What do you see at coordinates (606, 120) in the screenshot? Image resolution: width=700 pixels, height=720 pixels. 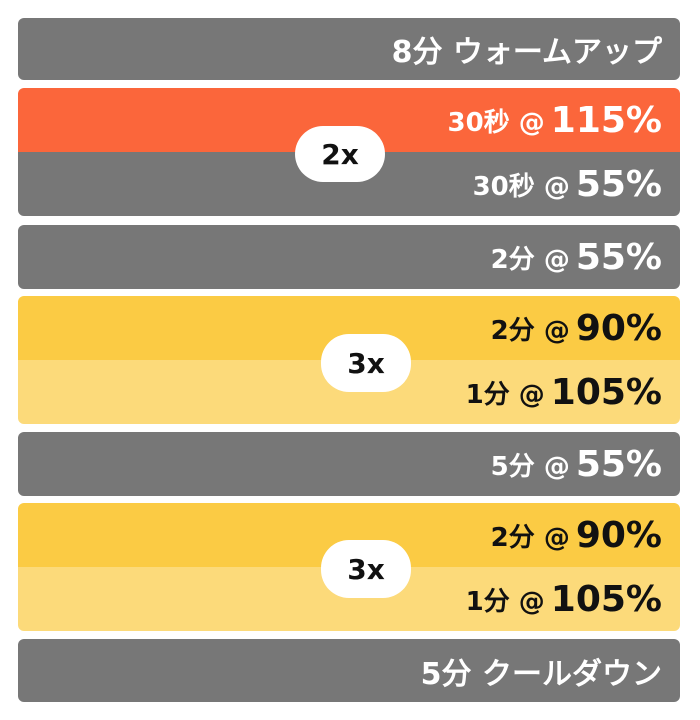 I see `interval-percent: 115%` at bounding box center [606, 120].